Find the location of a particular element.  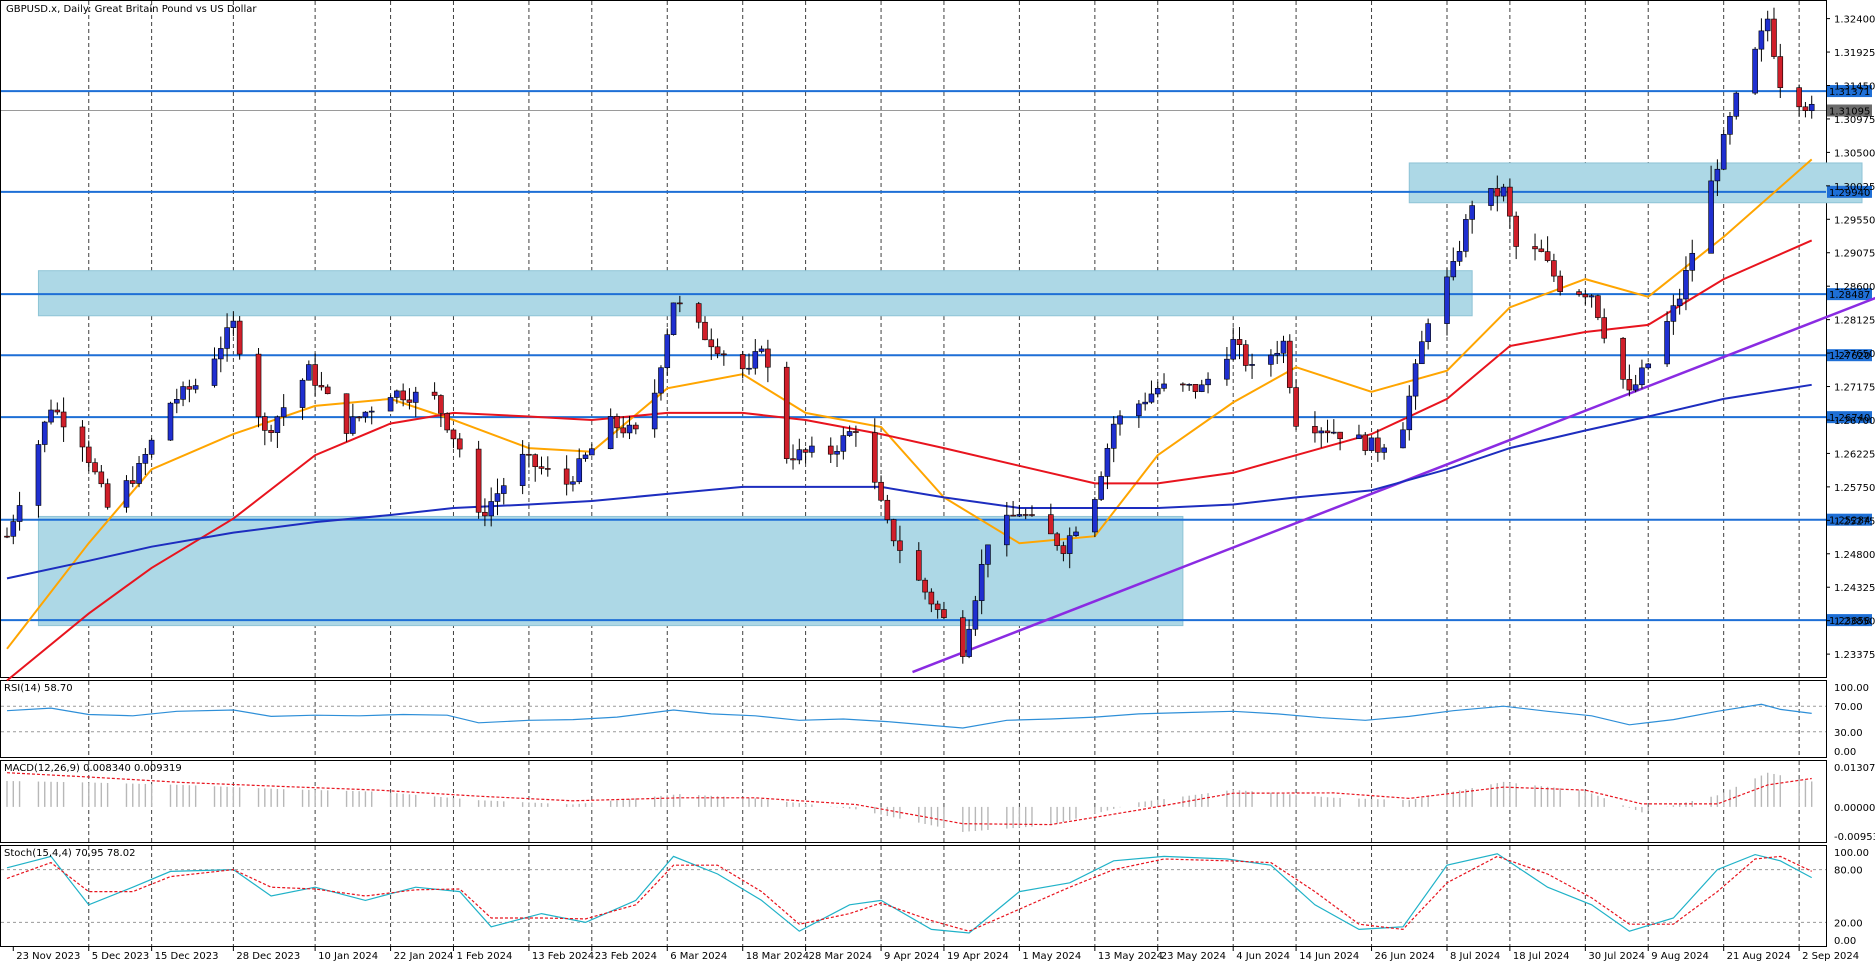

stoch-axis-label: 100.00 is located at coordinates (1851, 853).